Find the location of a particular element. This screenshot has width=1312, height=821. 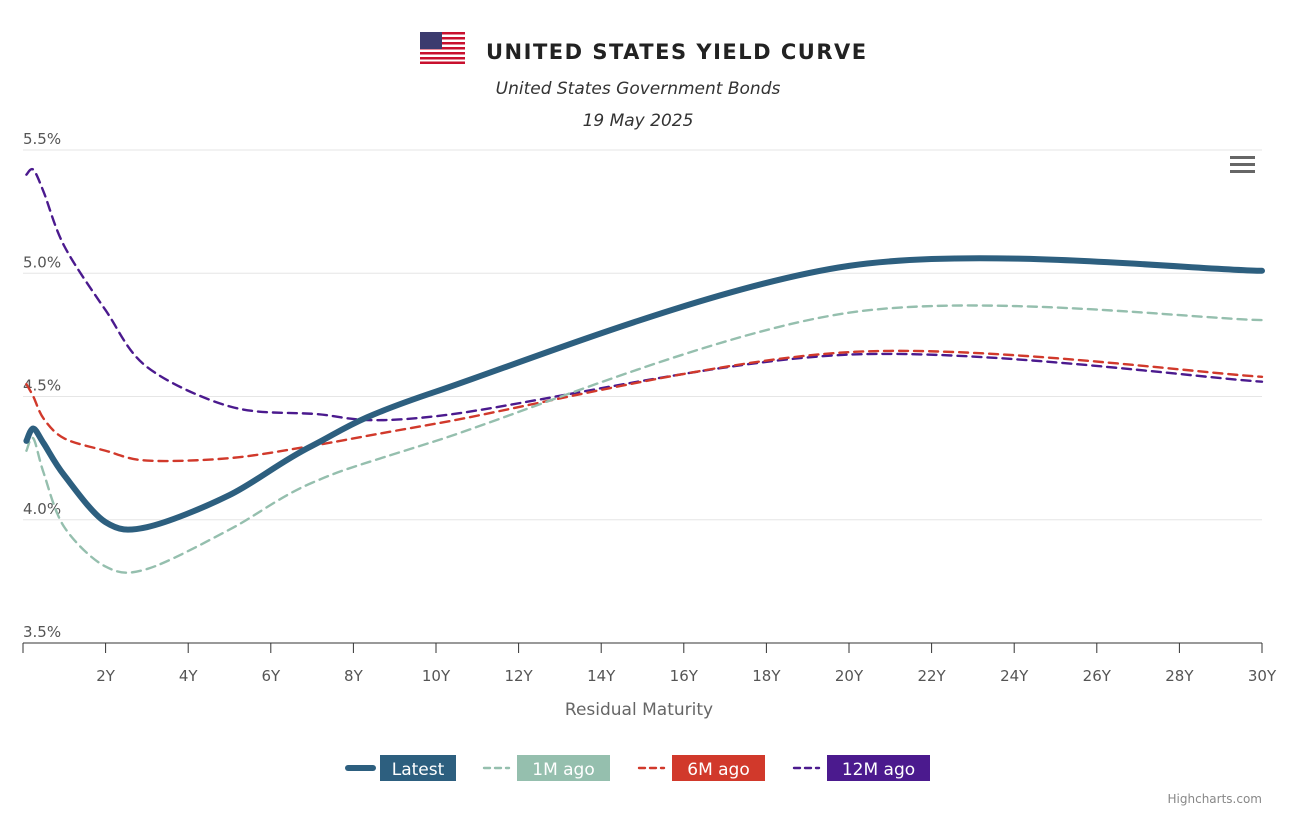

x-tick-label: 8Y is located at coordinates (354, 676).